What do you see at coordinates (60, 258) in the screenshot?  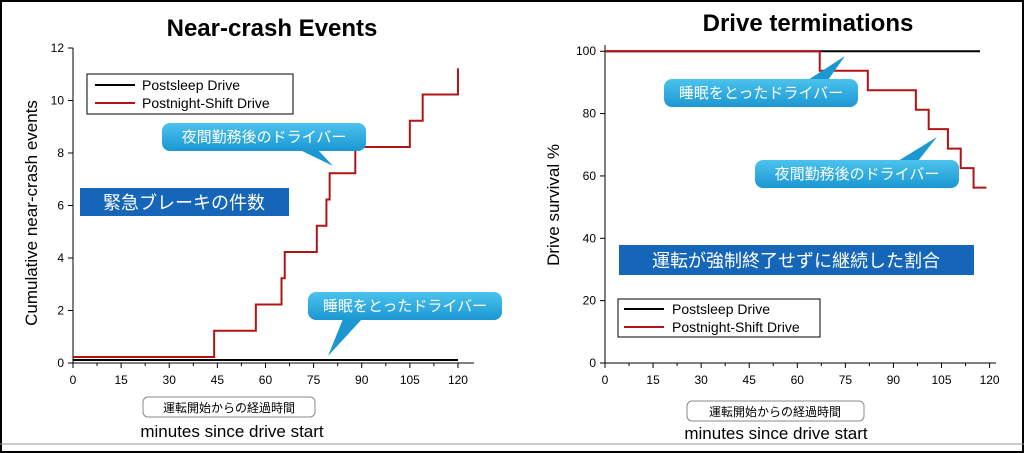 I see `y-tick-label: 4` at bounding box center [60, 258].